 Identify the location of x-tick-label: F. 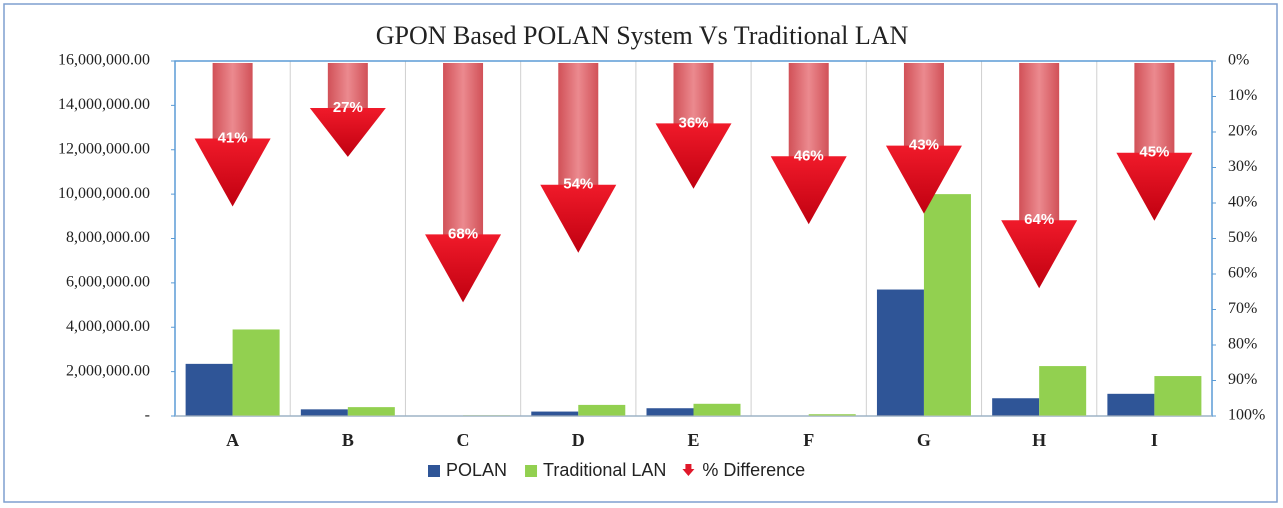
(808, 440).